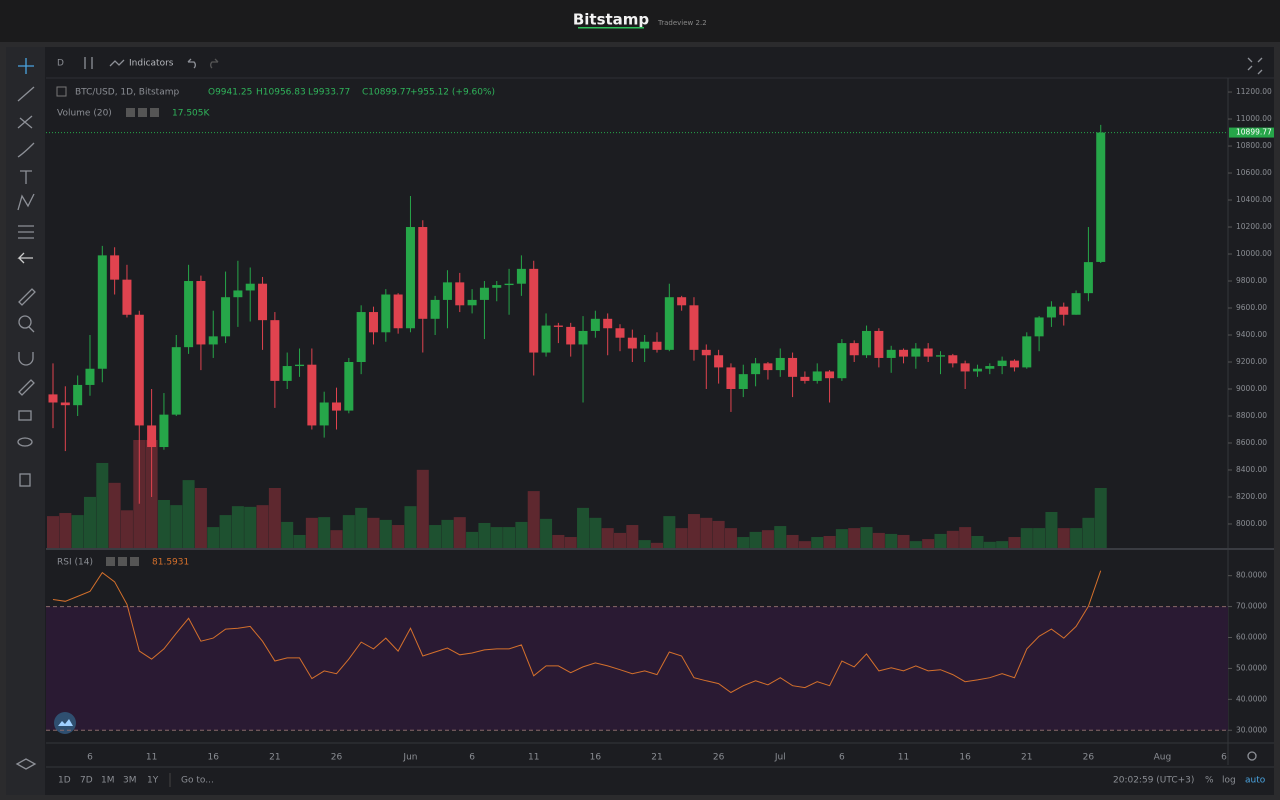 This screenshot has height=800, width=1280. Describe the element at coordinates (682, 23) in the screenshot. I see `version: Tradeview 2.2` at that location.